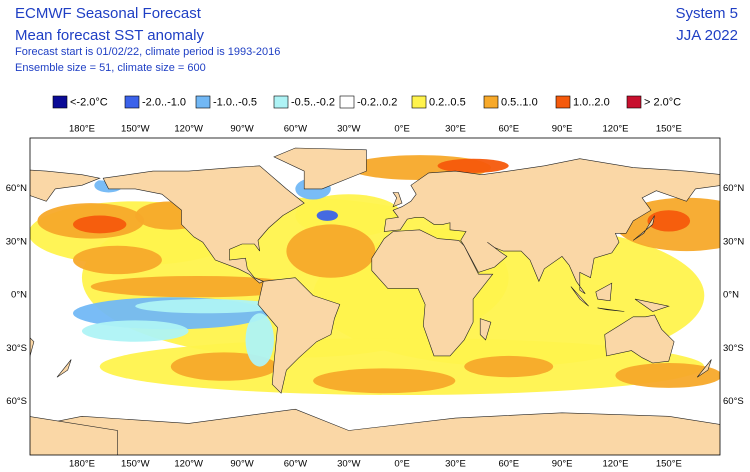  Describe the element at coordinates (662, 102) in the screenshot. I see `legend-label: > 2.0°C` at that location.